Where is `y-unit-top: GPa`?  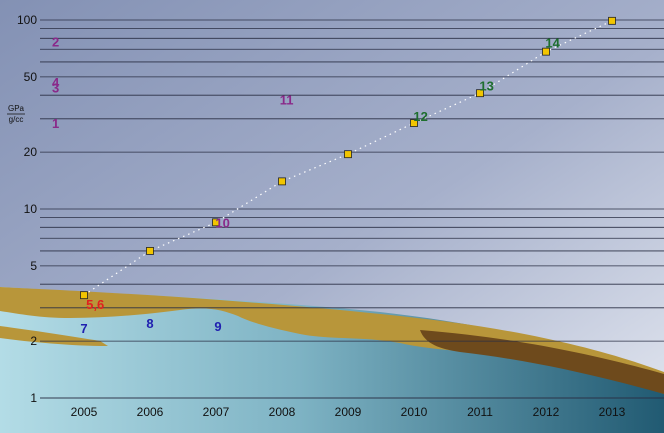
y-unit-top: GPa is located at coordinates (16, 108).